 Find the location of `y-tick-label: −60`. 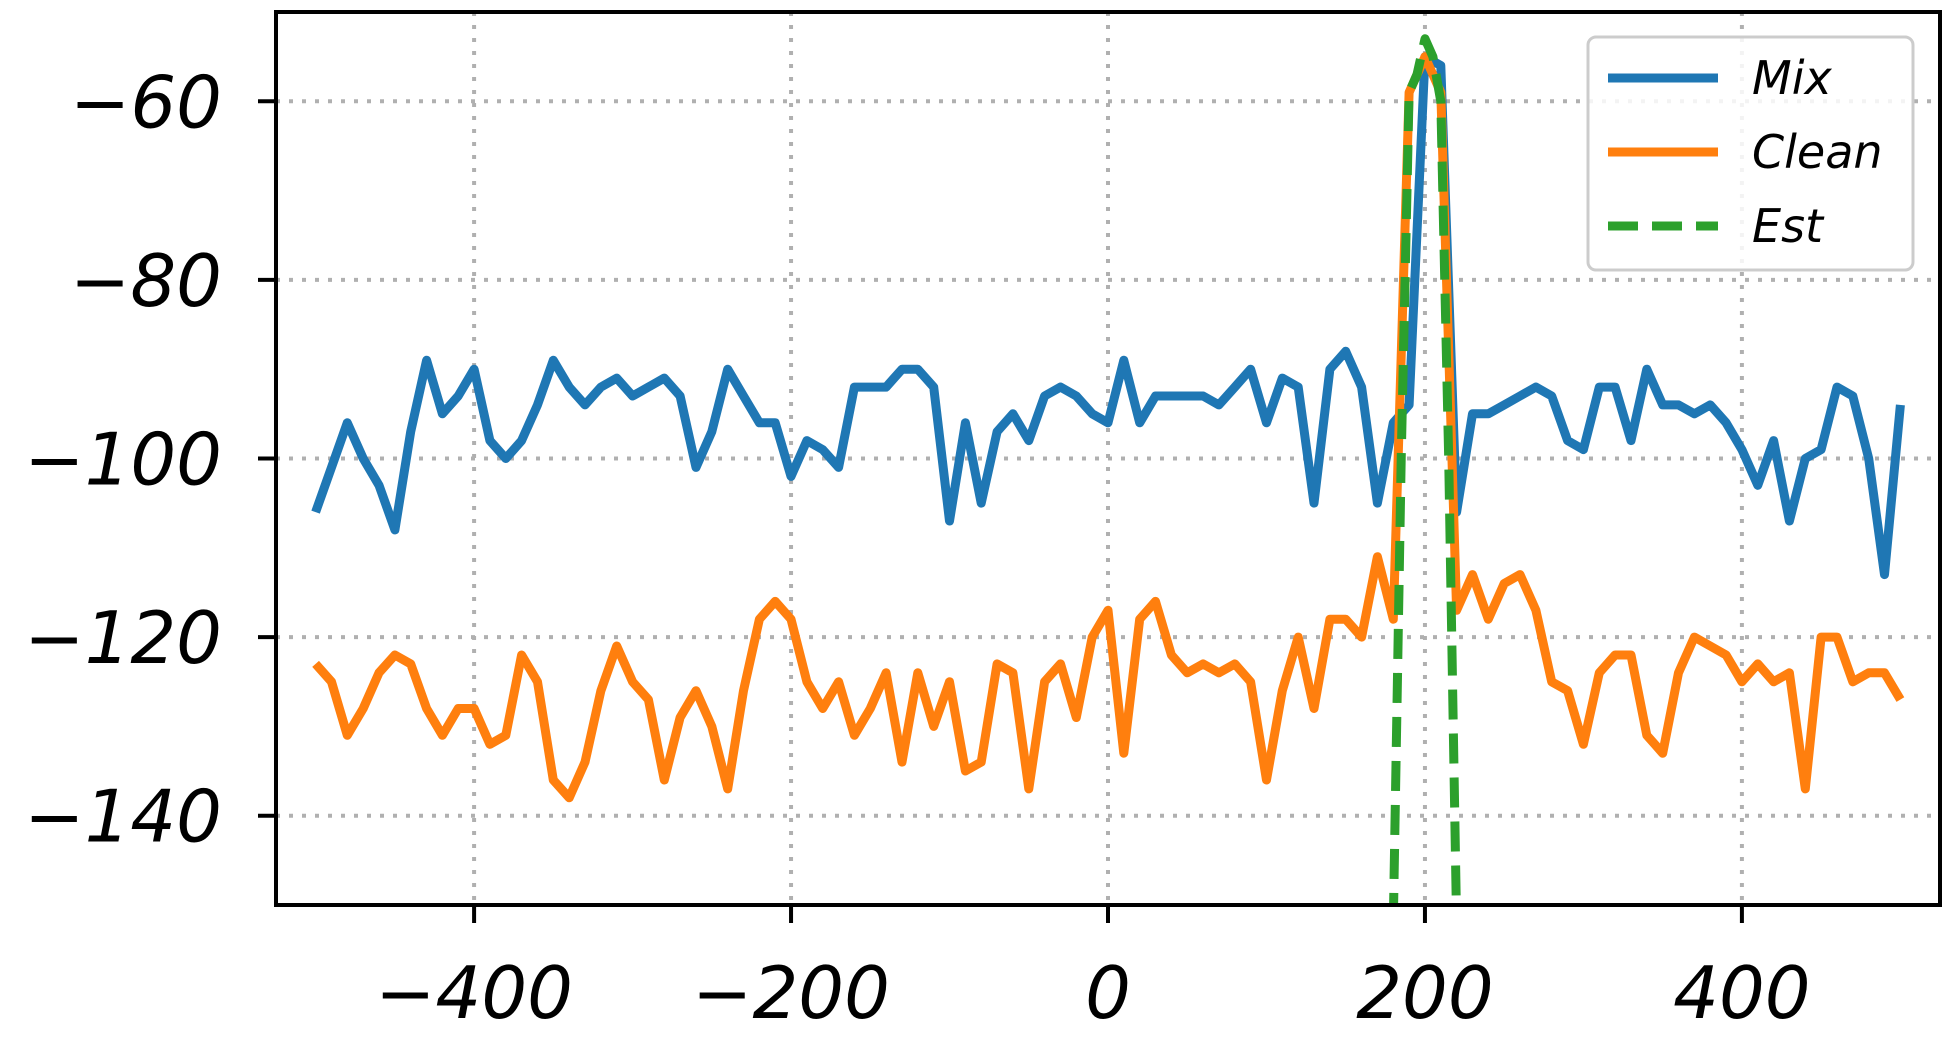

y-tick-label: −60 is located at coordinates (146, 102).